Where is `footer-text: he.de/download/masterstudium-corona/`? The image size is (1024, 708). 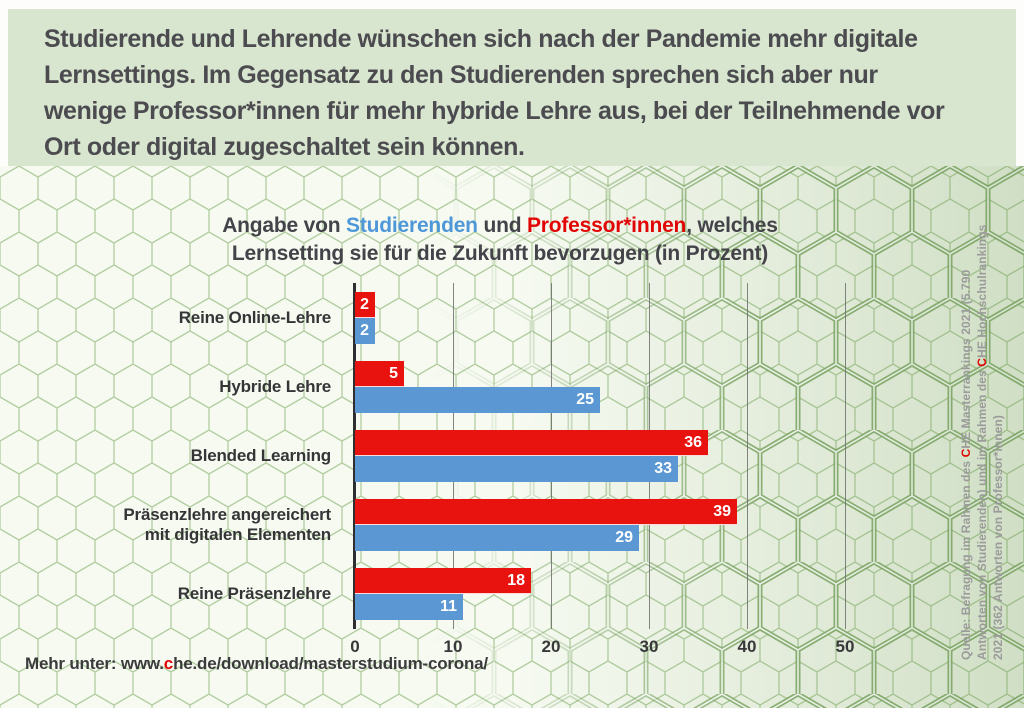 footer-text: he.de/download/masterstudium-corona/ is located at coordinates (330, 663).